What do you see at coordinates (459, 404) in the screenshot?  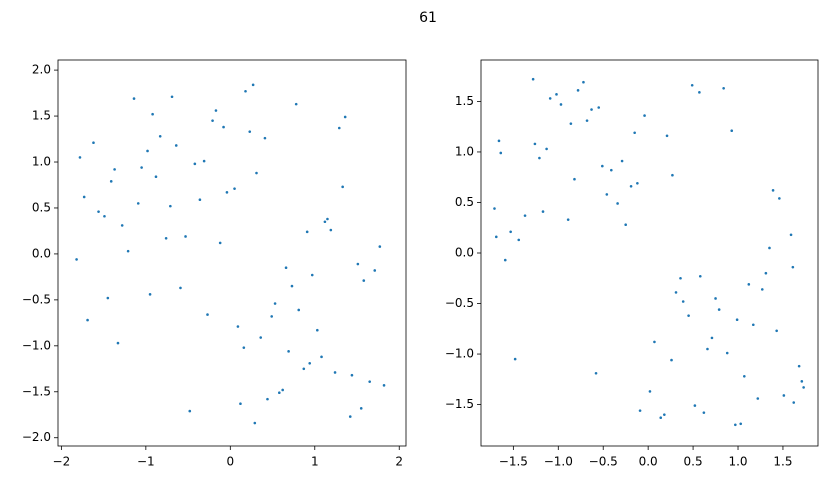 I see `y-tick-label: −1.5` at bounding box center [459, 404].